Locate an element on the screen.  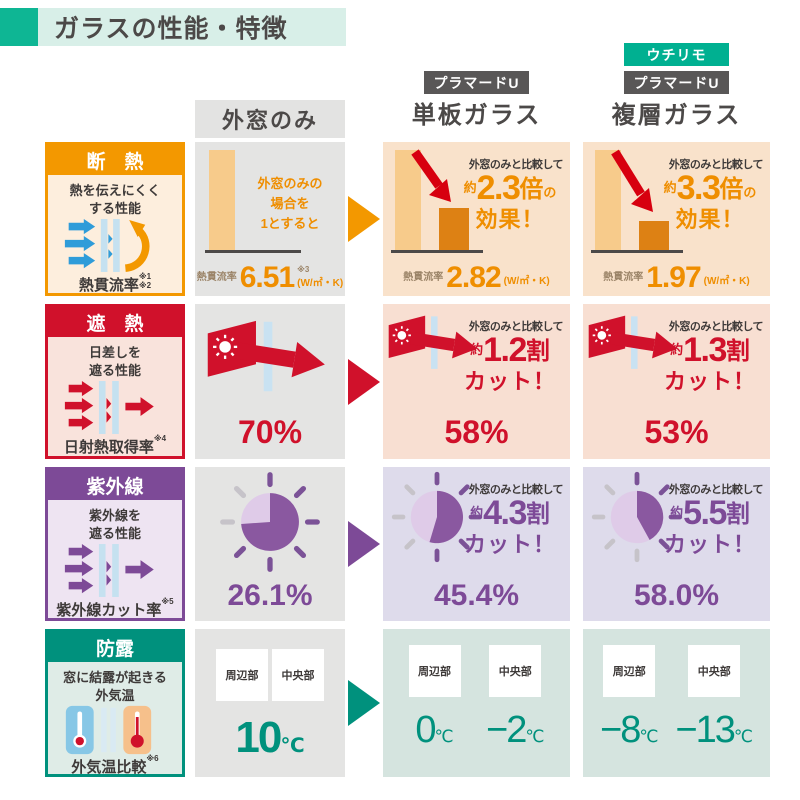
u-value-line: 熱貫流率 2.82 (W/㎡・K) is located at coordinates (476, 277).